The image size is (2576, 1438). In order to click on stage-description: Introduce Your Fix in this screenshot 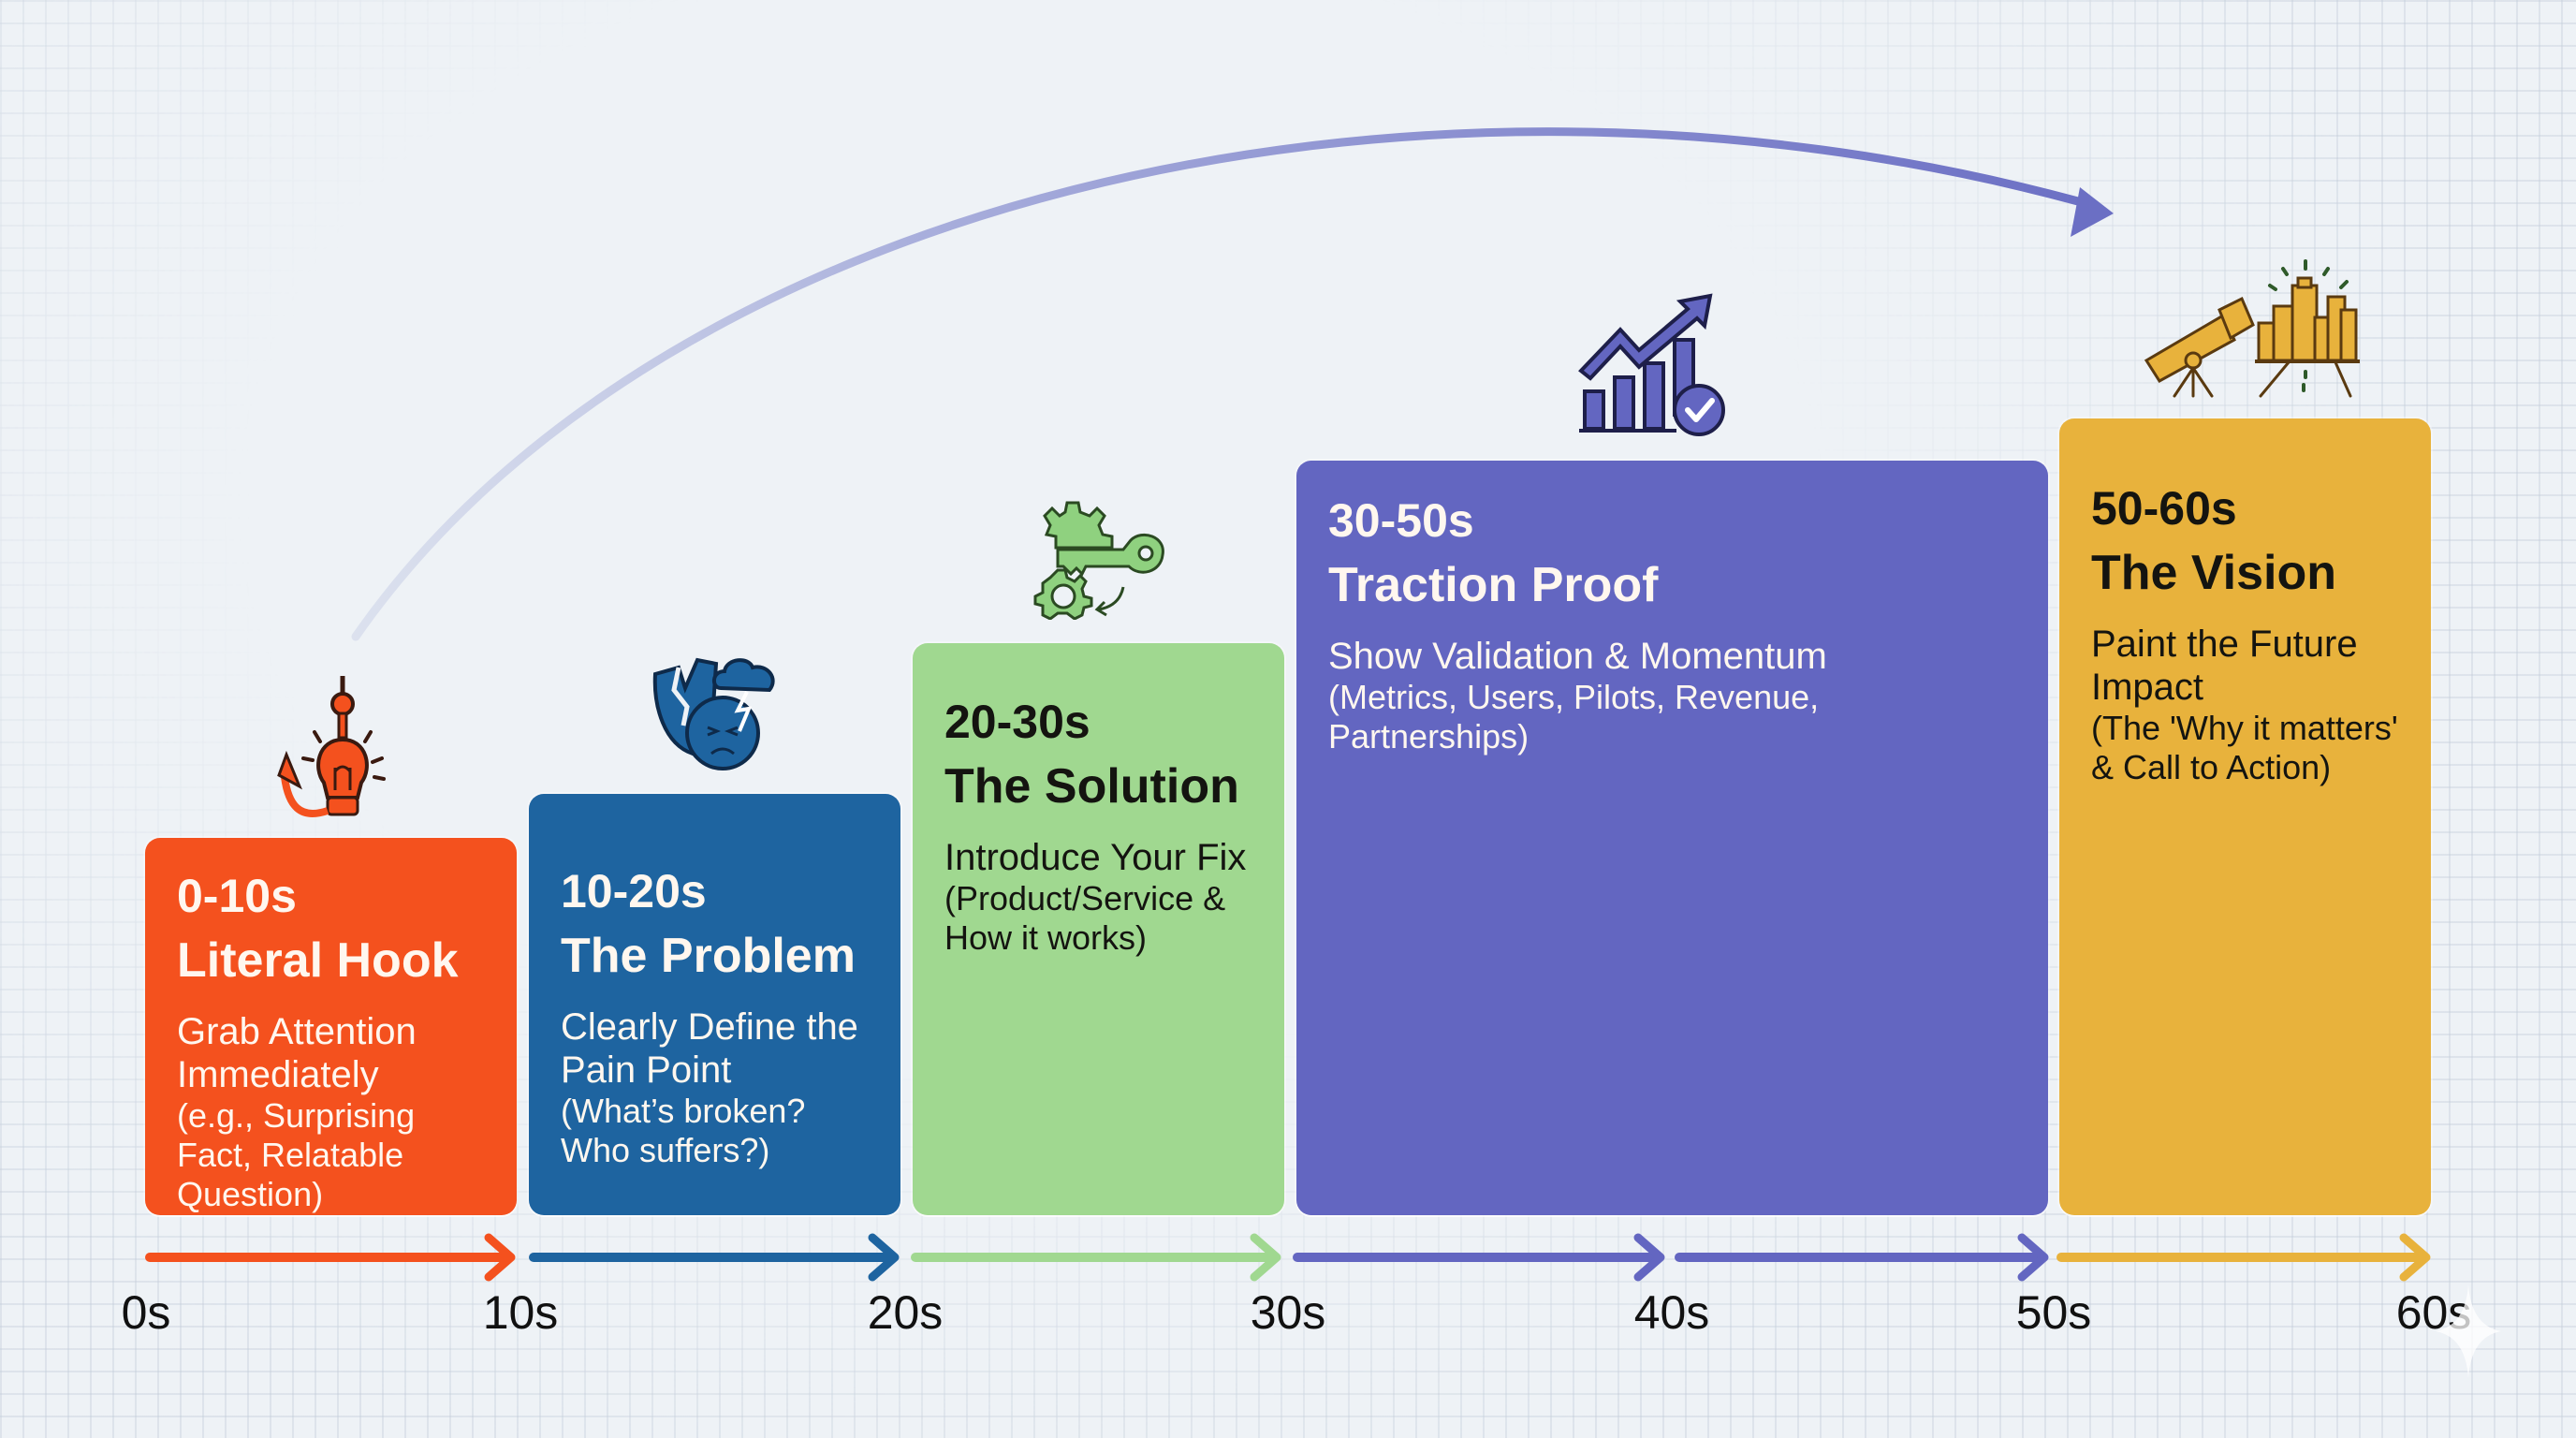, I will do `click(1095, 857)`.